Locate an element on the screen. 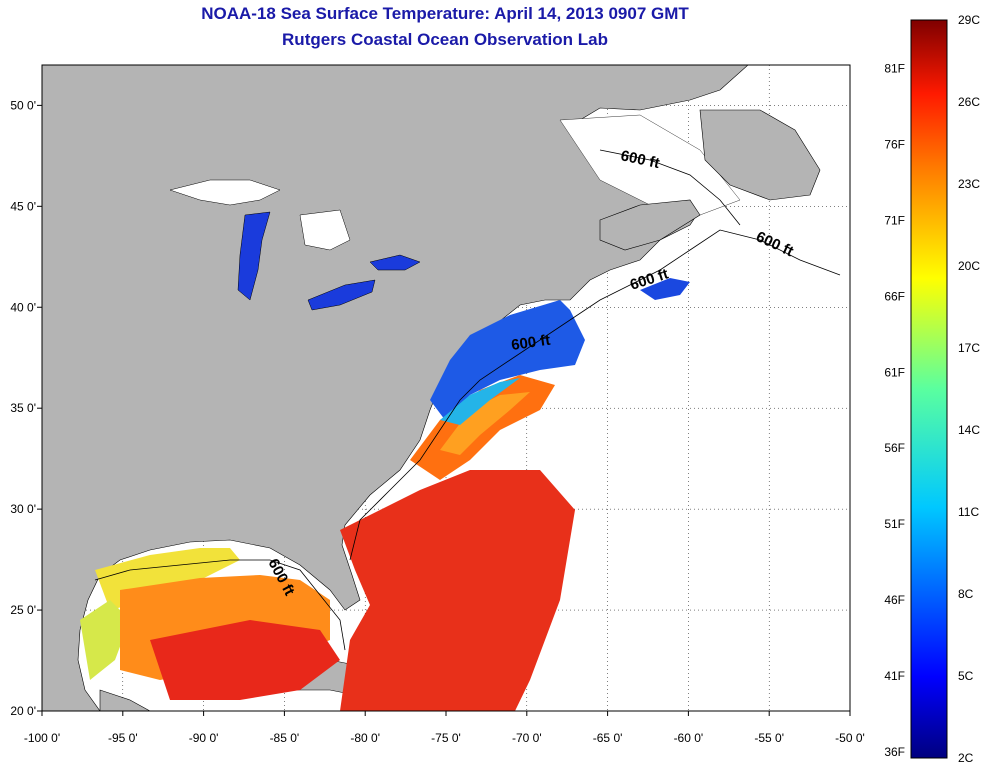 The image size is (984, 770). sst-atlantic-south is located at coordinates (457, 590).